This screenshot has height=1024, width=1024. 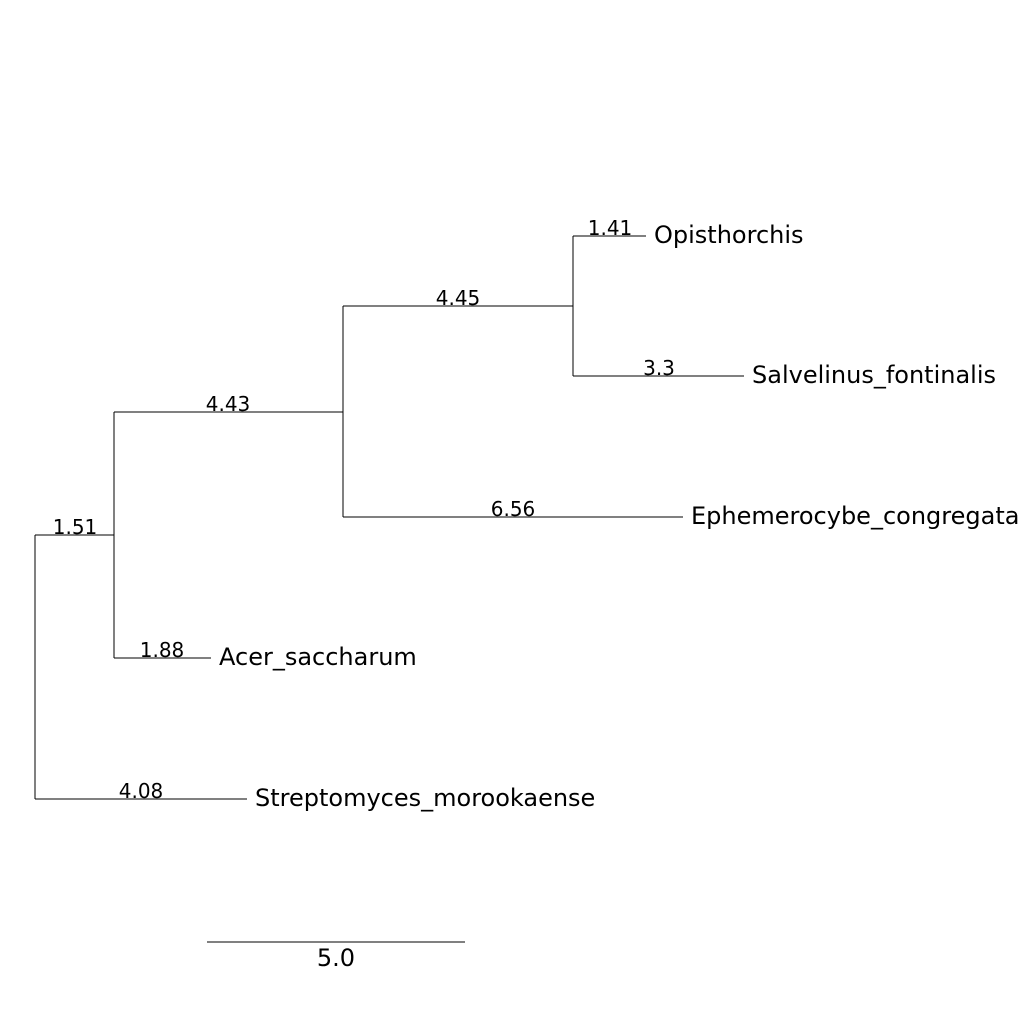 What do you see at coordinates (425, 798) in the screenshot?
I see `leaf-label-streptomyces: Streptomyces_morookaense` at bounding box center [425, 798].